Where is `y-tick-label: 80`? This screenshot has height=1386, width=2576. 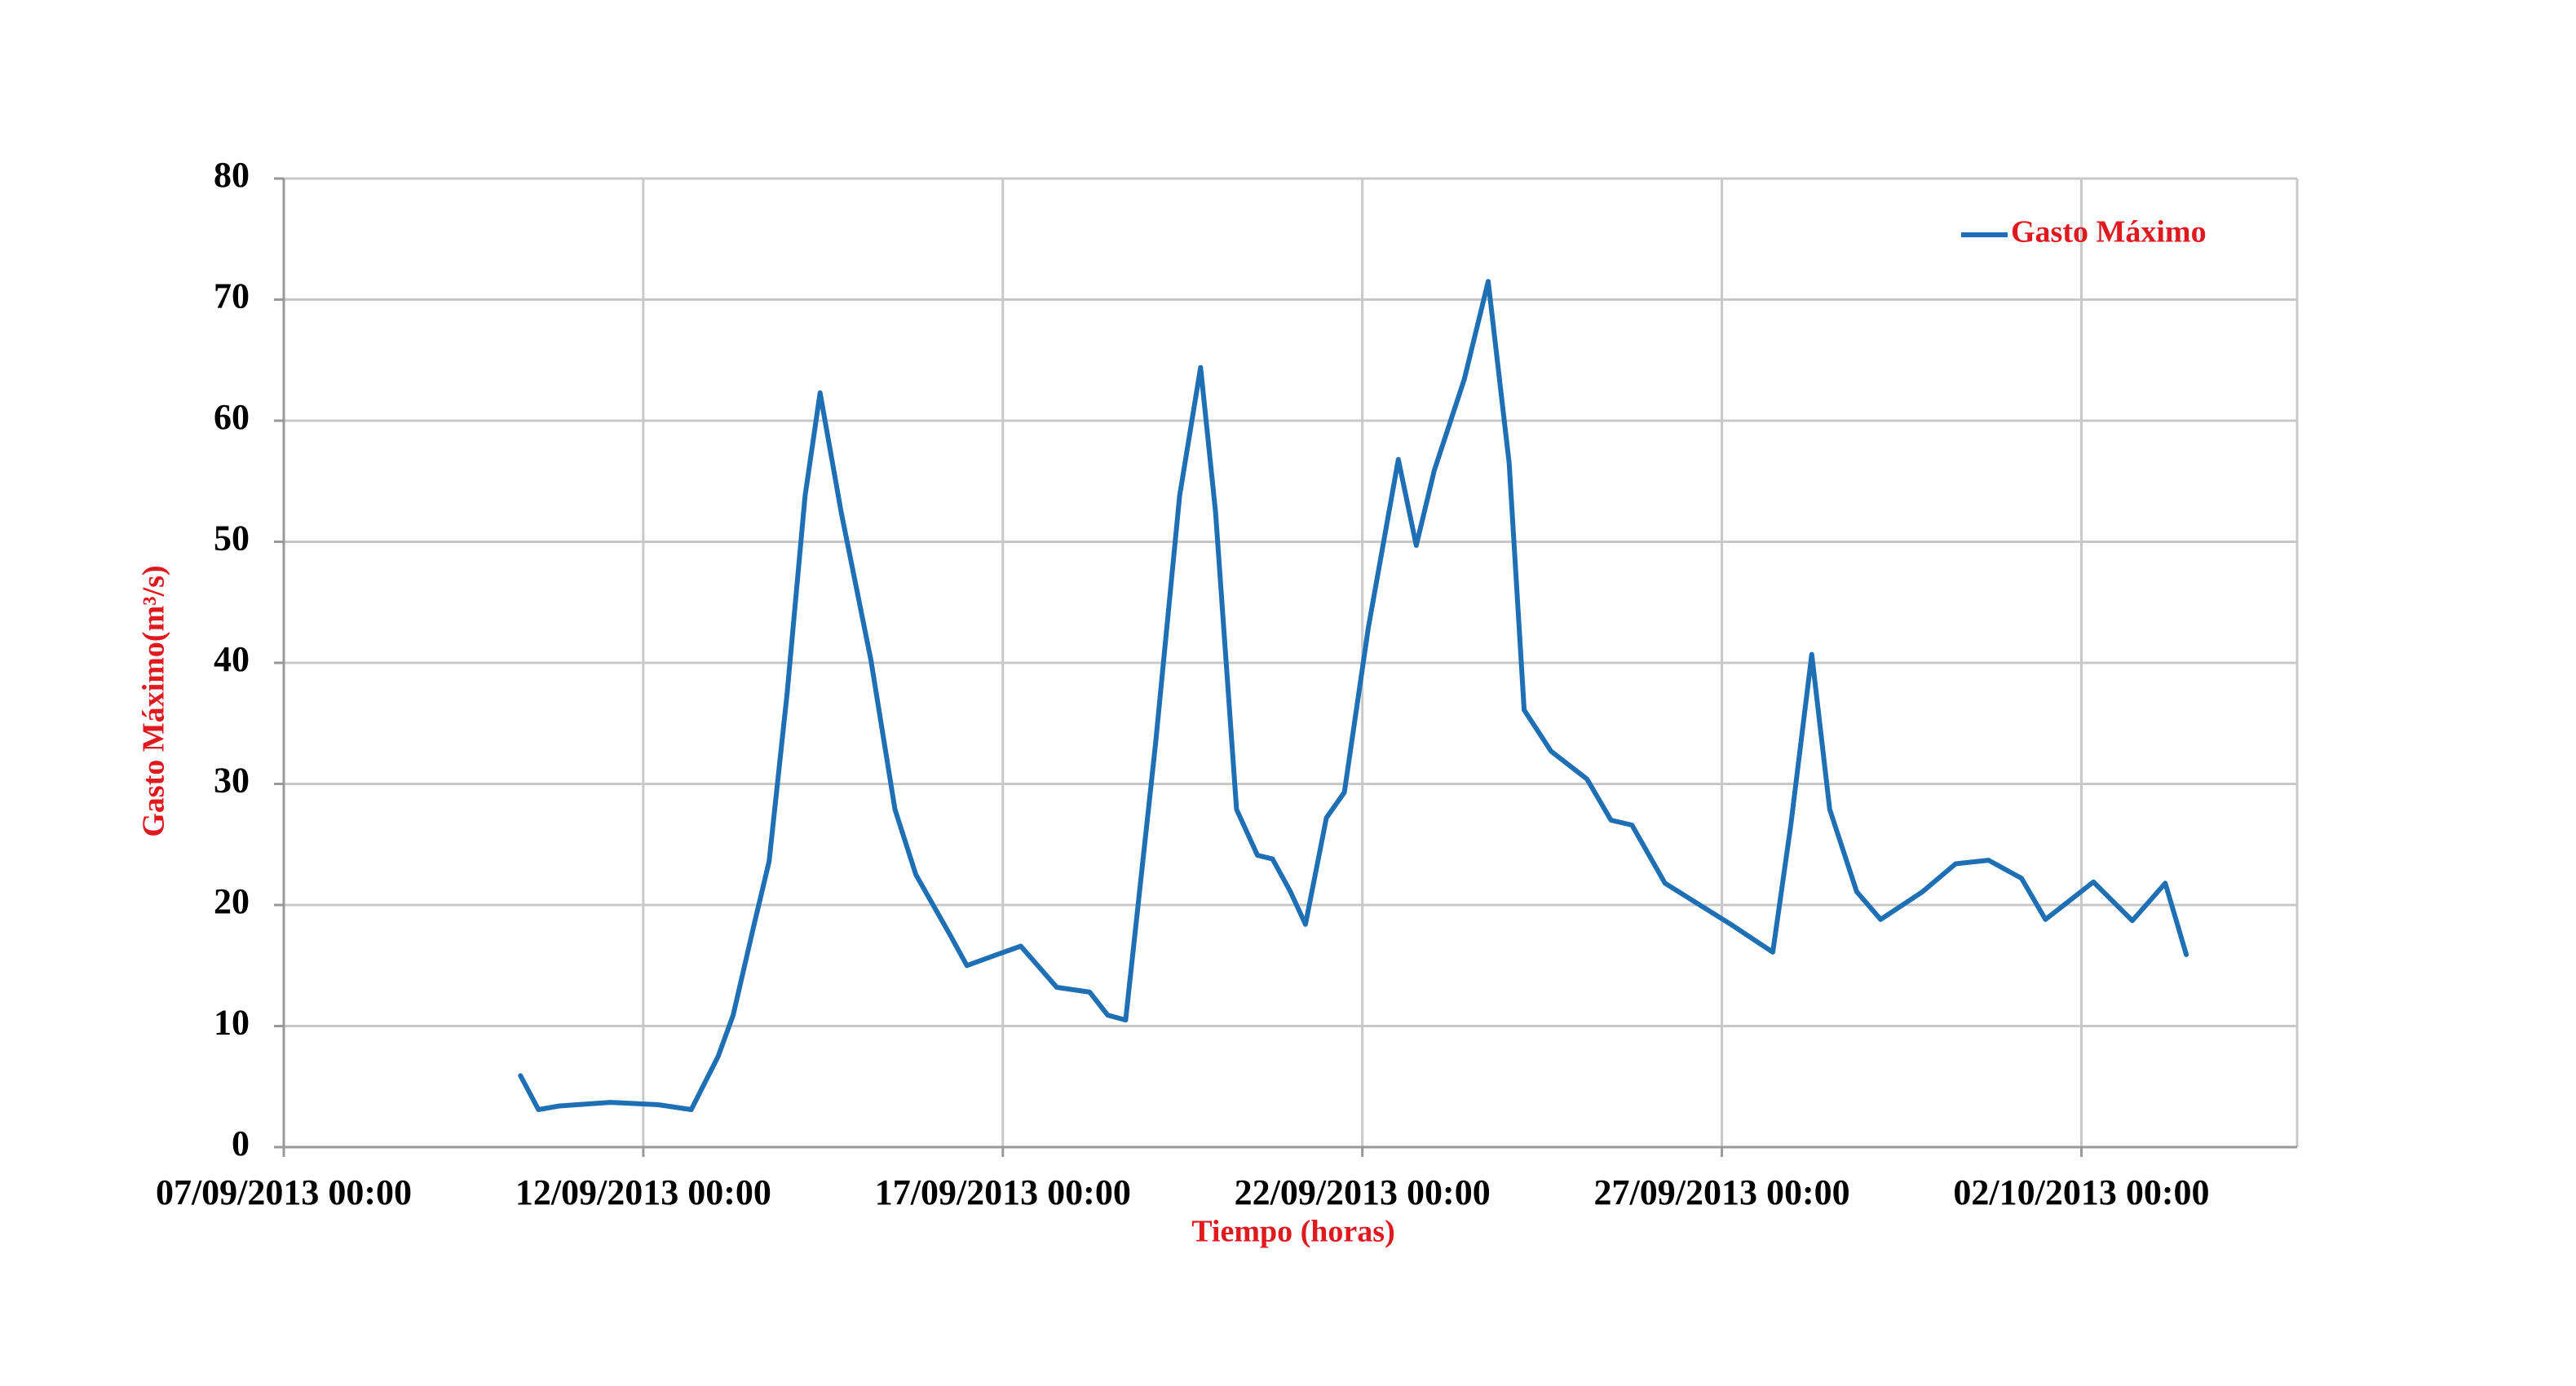 y-tick-label: 80 is located at coordinates (232, 175).